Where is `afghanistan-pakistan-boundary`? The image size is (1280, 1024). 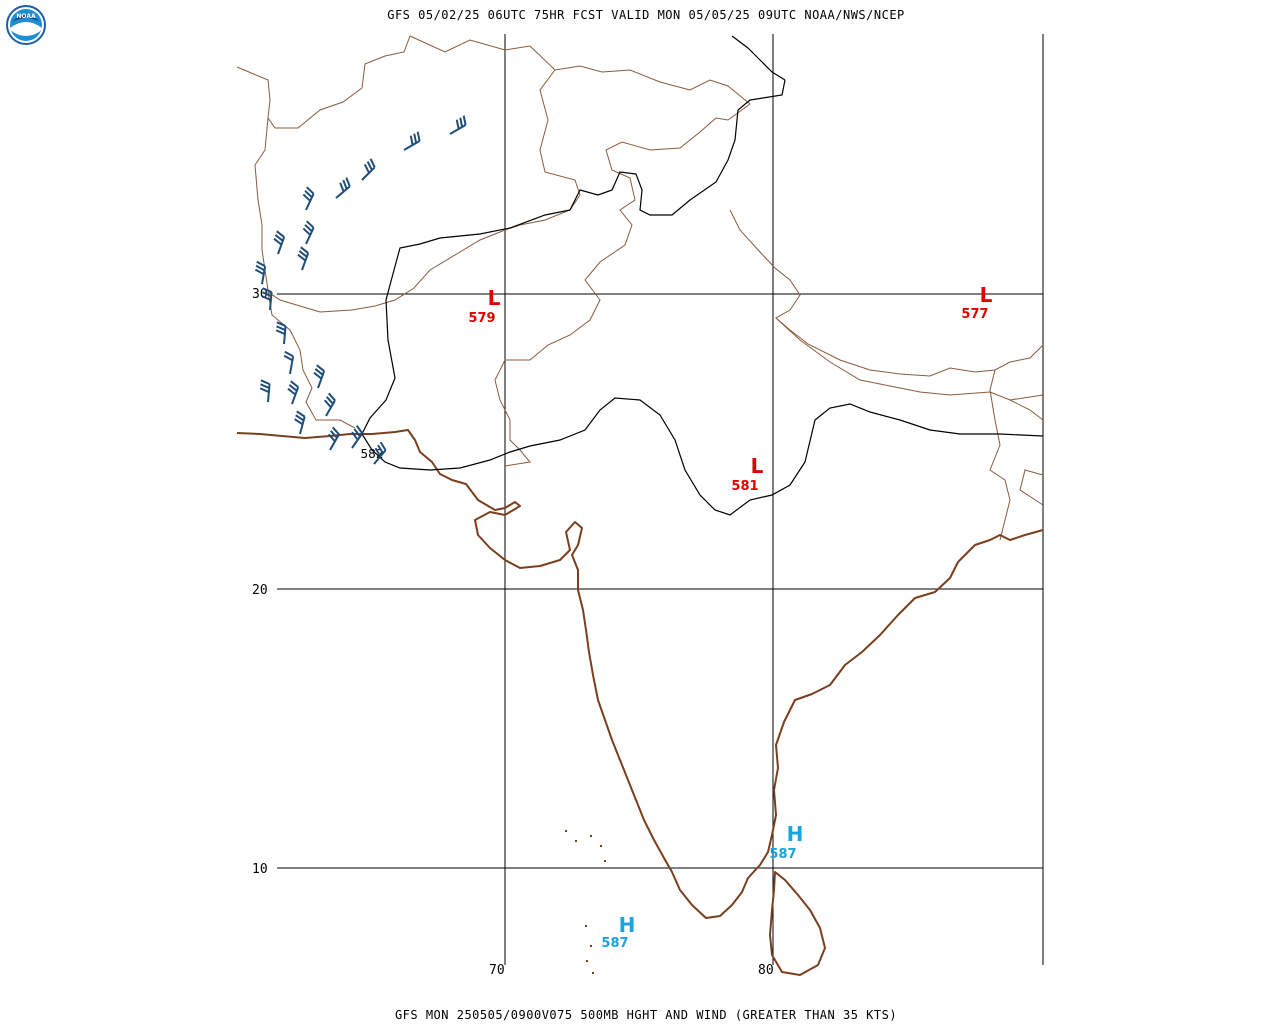 afghanistan-pakistan-boundary is located at coordinates (424, 191).